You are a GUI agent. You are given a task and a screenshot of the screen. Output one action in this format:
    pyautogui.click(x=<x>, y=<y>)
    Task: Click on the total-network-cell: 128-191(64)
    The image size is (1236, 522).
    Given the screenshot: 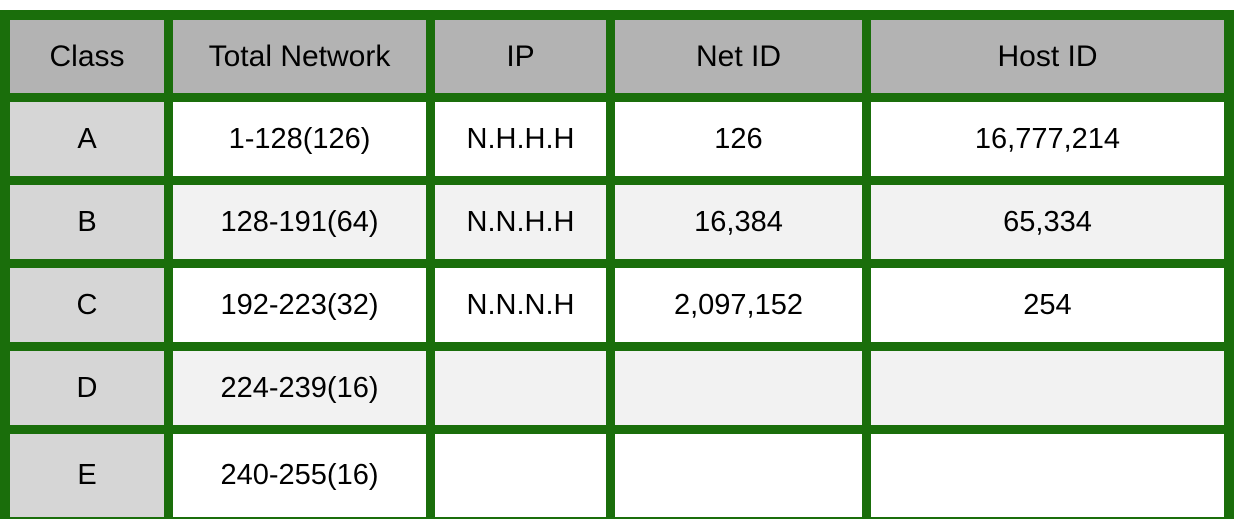 What is the action you would take?
    pyautogui.click(x=304, y=226)
    